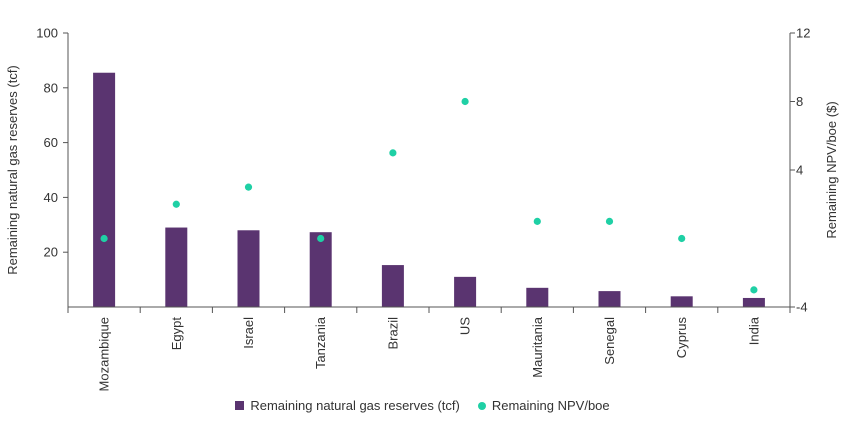 The height and width of the screenshot is (422, 845). What do you see at coordinates (51, 142) in the screenshot?
I see `y-tick-label: 60` at bounding box center [51, 142].